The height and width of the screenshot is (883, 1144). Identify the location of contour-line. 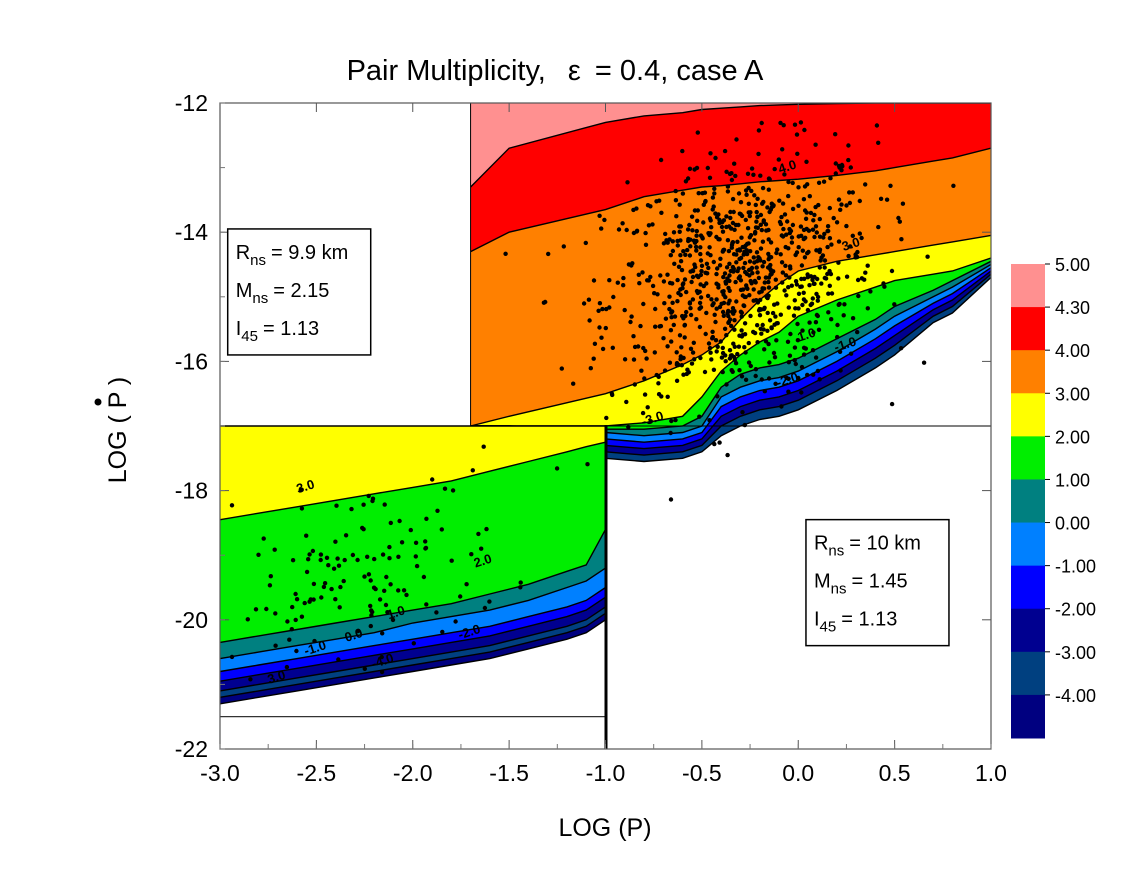
(730, 200).